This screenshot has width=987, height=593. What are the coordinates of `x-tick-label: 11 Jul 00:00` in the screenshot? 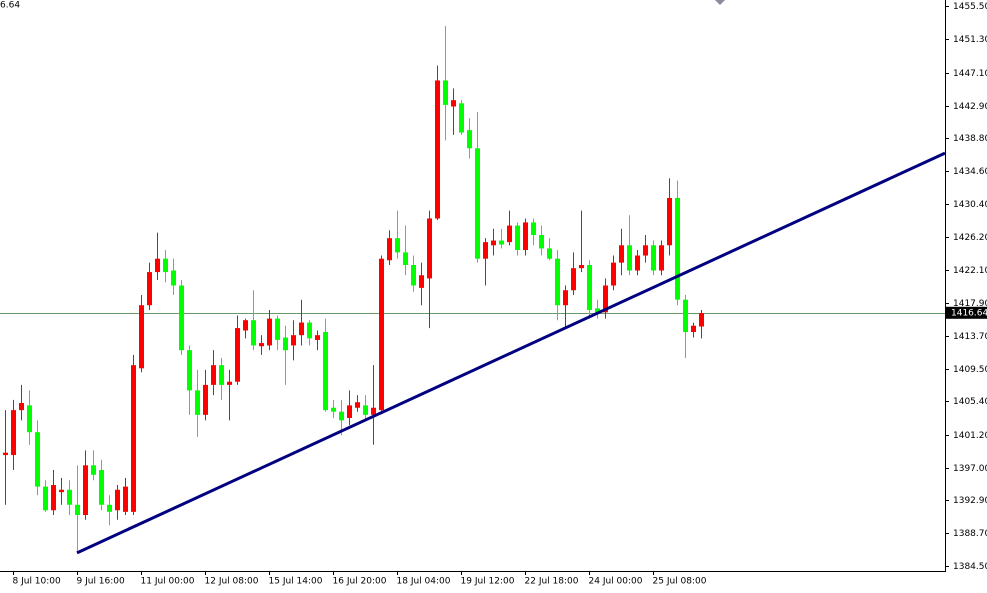 It's located at (168, 582).